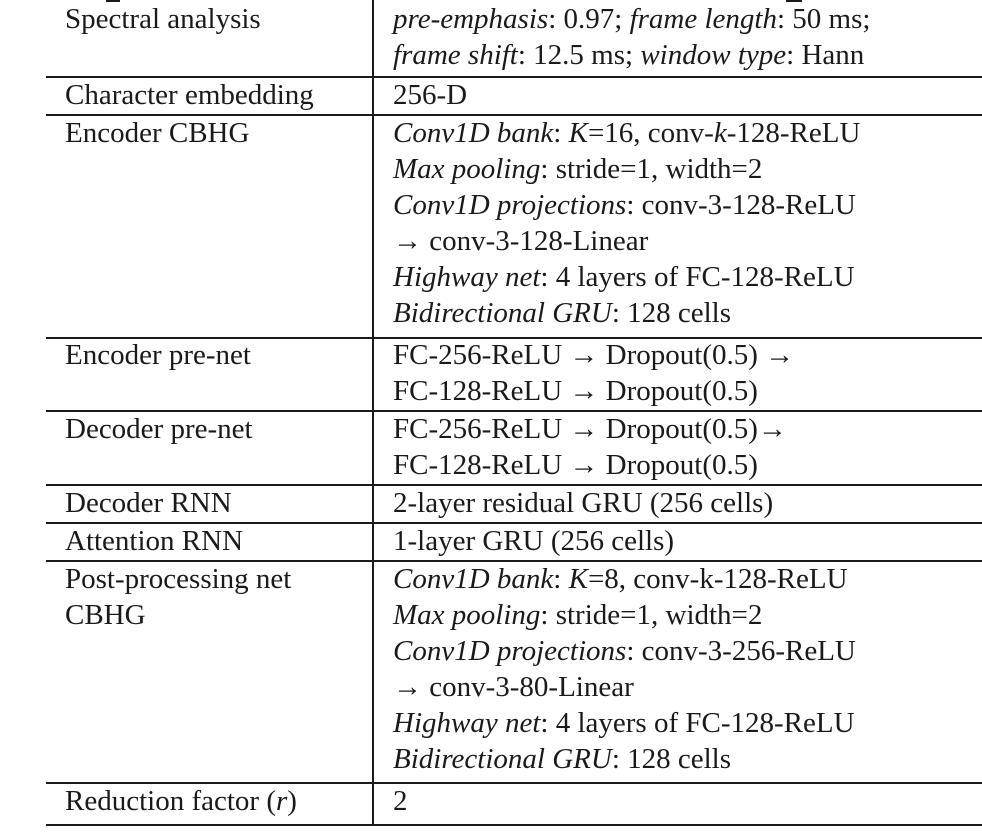 The height and width of the screenshot is (838, 982). I want to click on row-label: Encoder pre-net, so click(158, 355).